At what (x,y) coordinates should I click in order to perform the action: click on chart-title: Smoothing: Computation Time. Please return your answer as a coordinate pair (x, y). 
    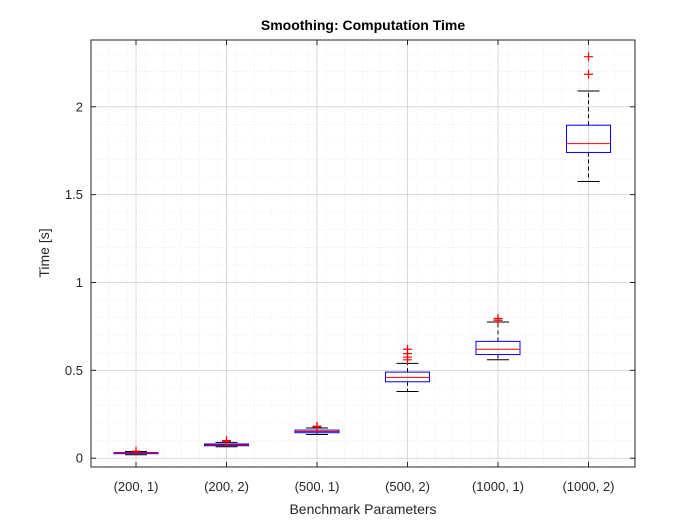
    Looking at the image, I should click on (363, 25).